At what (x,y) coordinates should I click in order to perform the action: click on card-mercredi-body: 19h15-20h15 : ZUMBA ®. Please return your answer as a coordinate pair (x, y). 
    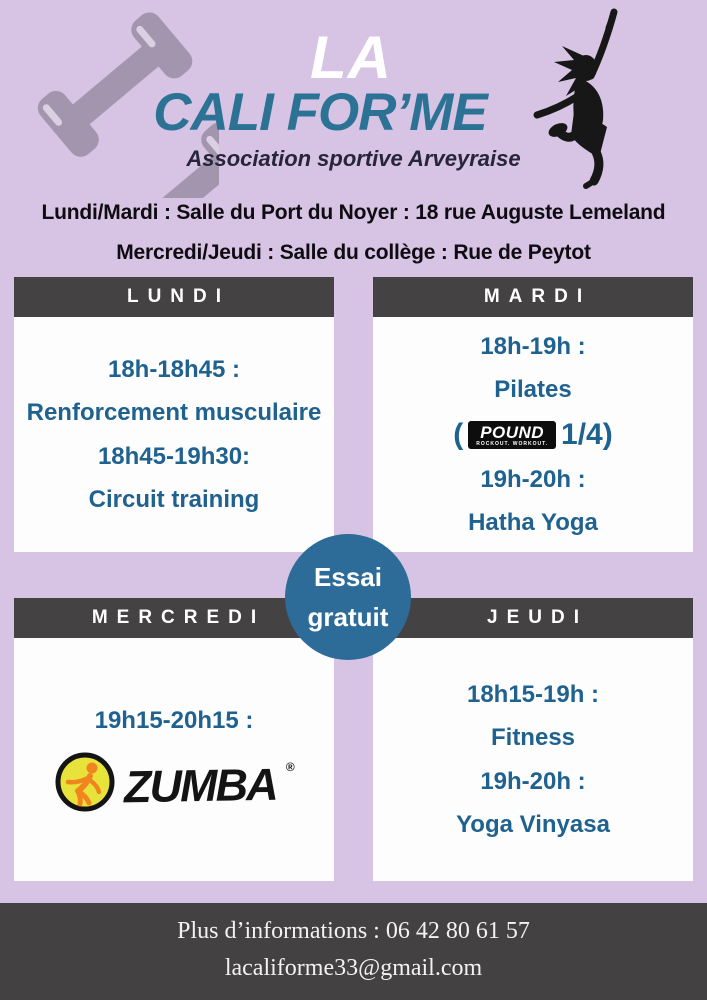
    Looking at the image, I should click on (174, 759).